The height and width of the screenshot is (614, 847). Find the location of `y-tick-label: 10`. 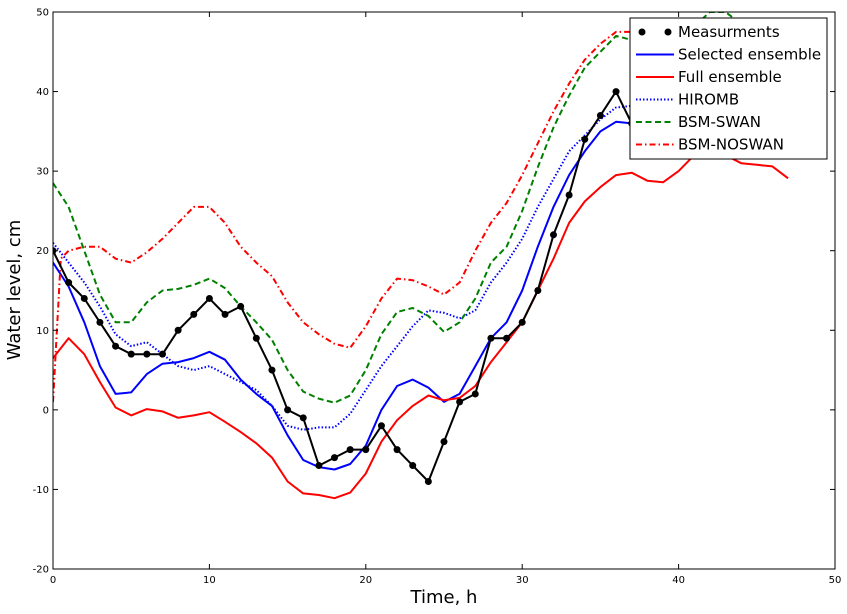

y-tick-label: 10 is located at coordinates (42, 331).